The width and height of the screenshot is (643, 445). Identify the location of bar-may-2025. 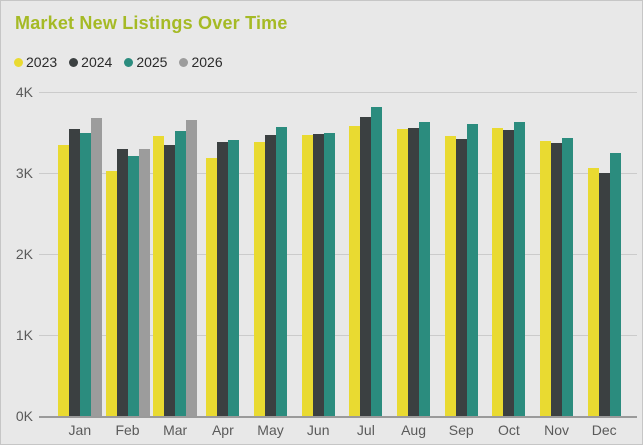
(282, 271).